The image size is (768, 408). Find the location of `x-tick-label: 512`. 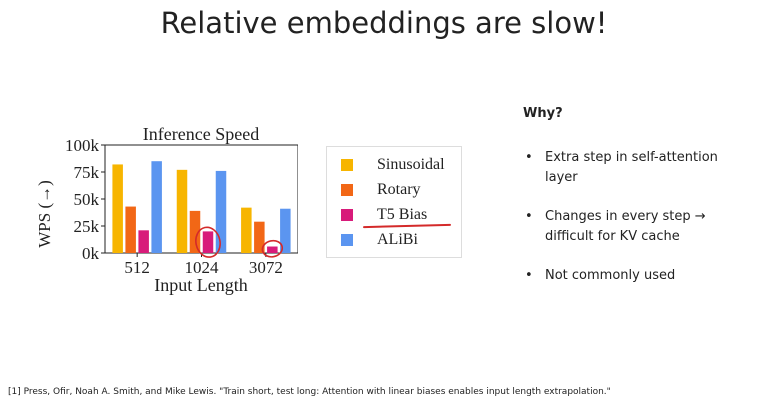

x-tick-label: 512 is located at coordinates (137, 267).